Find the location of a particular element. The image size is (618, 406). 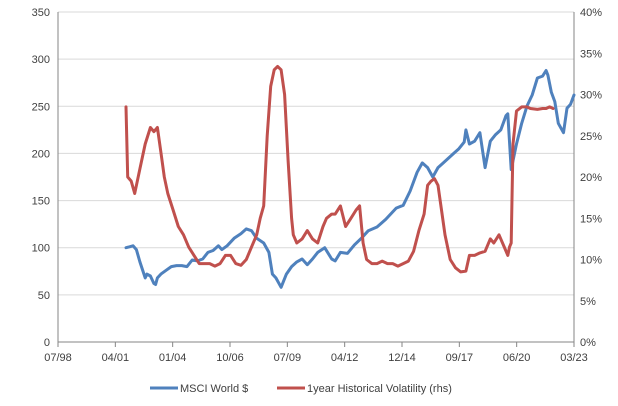

y-right-tick-label: 20% is located at coordinates (591, 178).